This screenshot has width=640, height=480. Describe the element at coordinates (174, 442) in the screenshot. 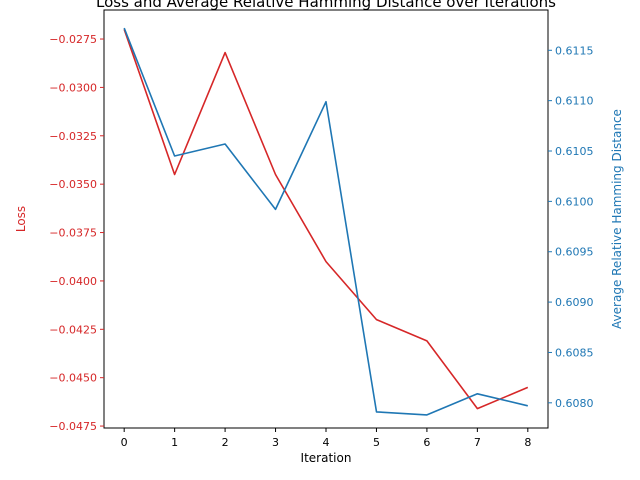

I see `x-tick-label: 1` at that location.